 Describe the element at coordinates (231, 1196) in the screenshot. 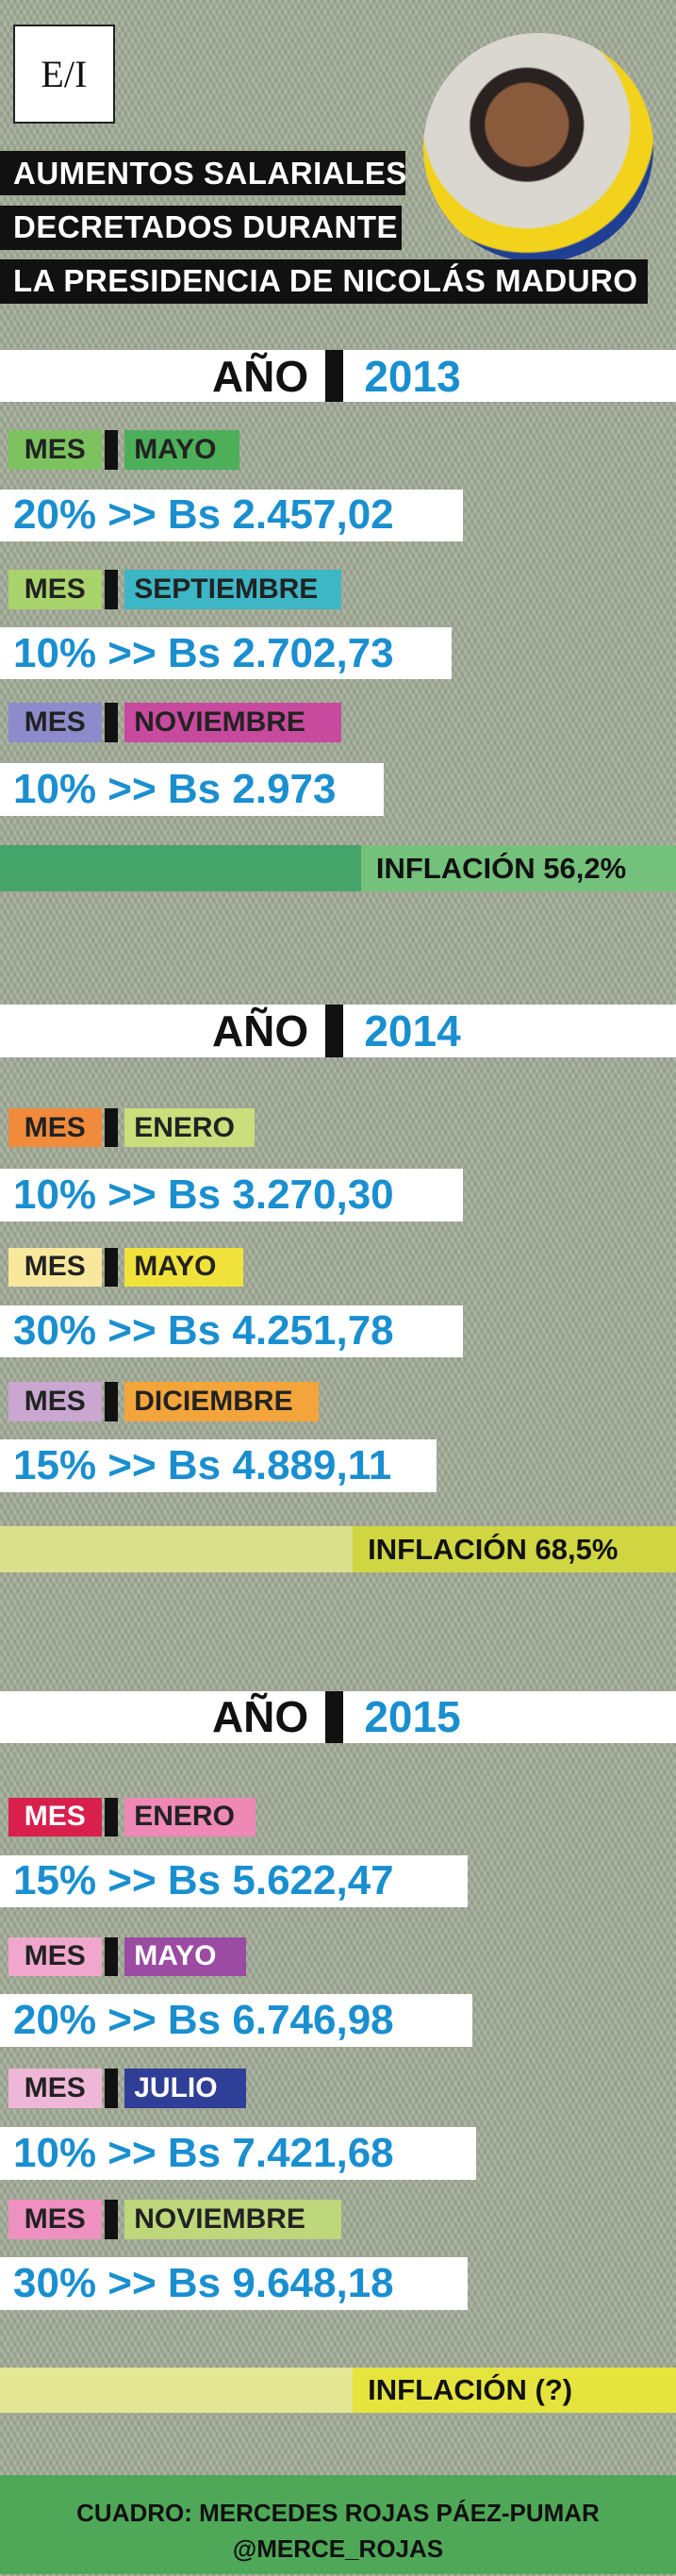

I see `increase-value: 10% >> Bs 3.270,30` at that location.